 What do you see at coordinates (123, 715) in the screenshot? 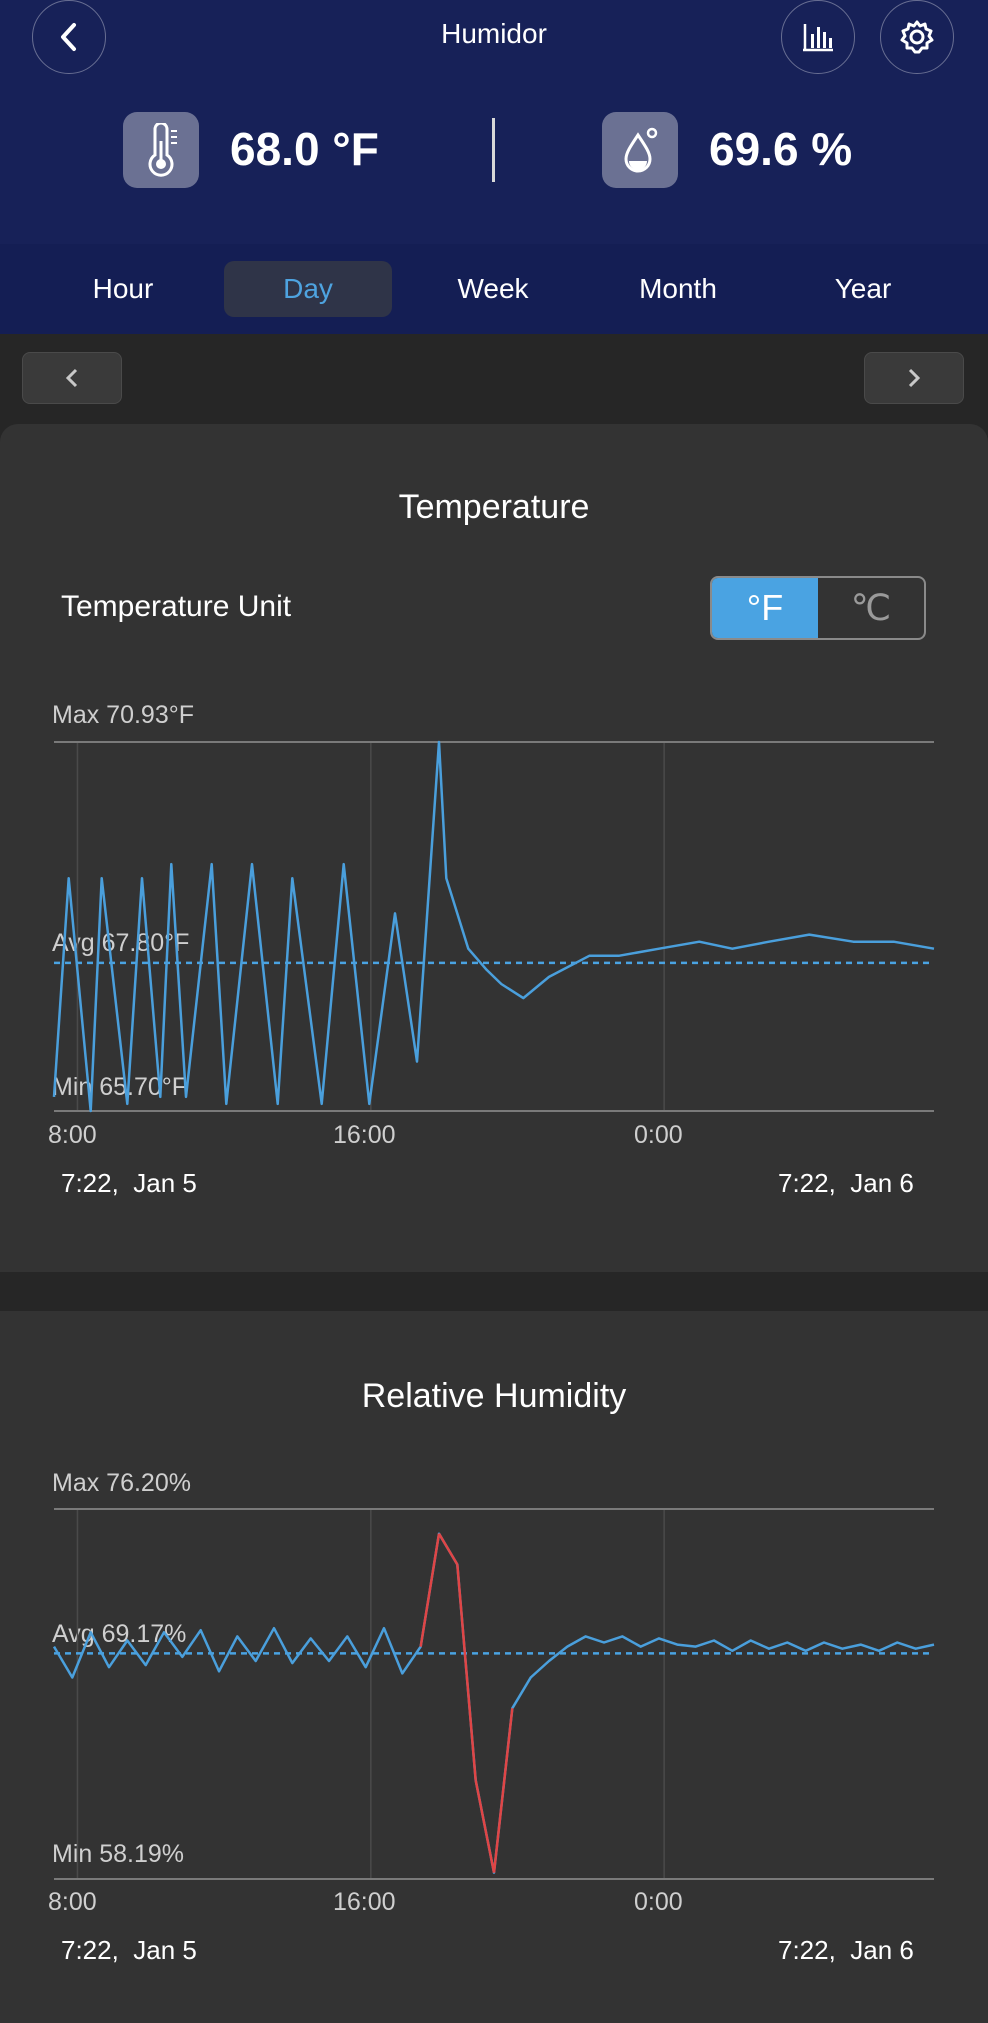
I see `temperature-max-label: Max 70.93°F` at bounding box center [123, 715].